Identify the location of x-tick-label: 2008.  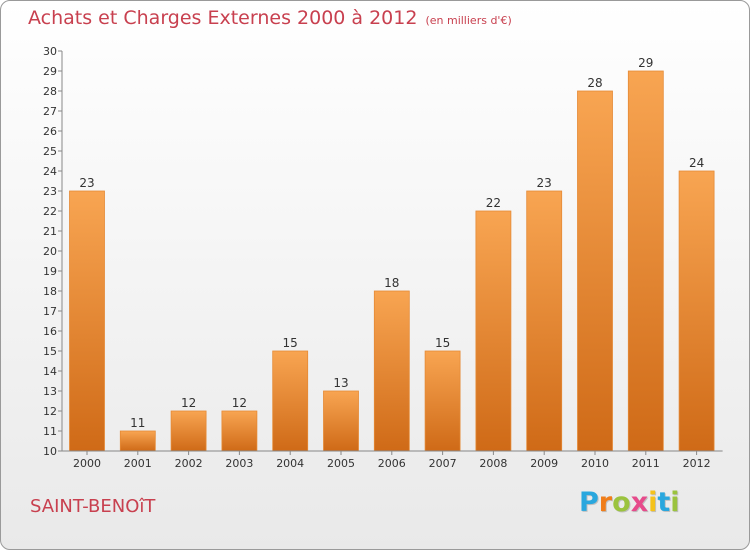
(493, 463).